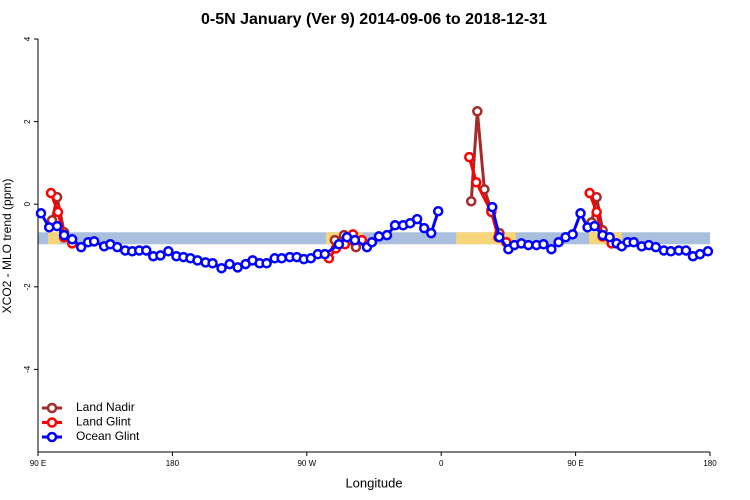  I want to click on x-tick-label: 0, so click(441, 463).